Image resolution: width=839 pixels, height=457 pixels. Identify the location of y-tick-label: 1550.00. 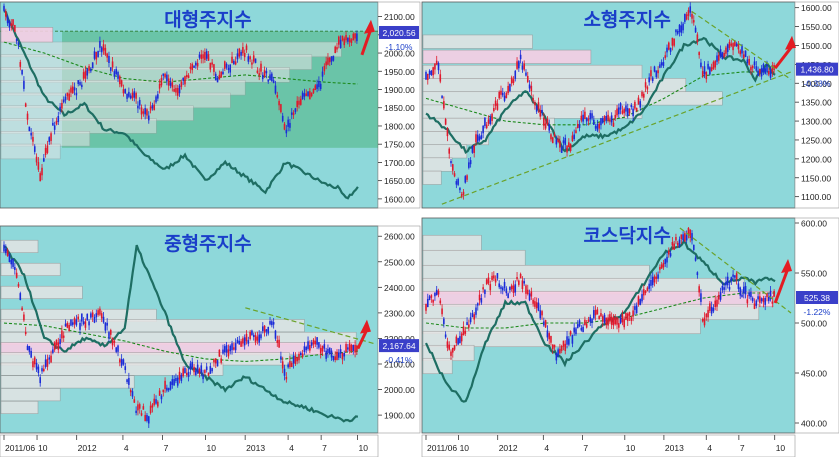
(816, 27).